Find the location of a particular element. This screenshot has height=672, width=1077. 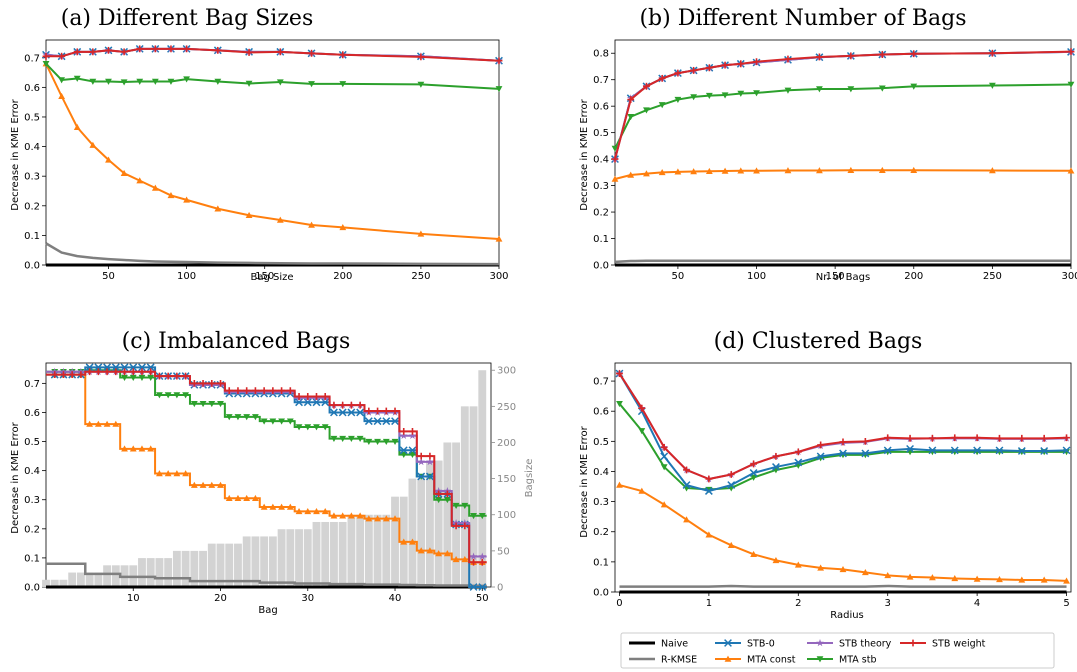

series-line-r-kmse is located at coordinates (843, 586).